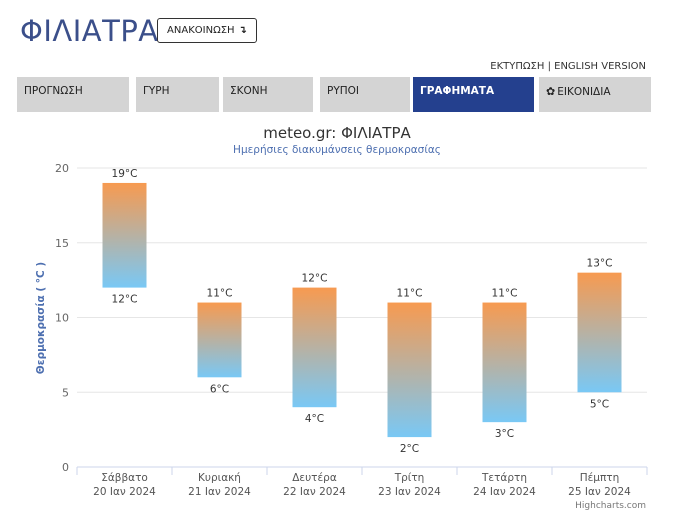  I want to click on tab-pollutants: ΡΥΠΟΙ, so click(365, 94).